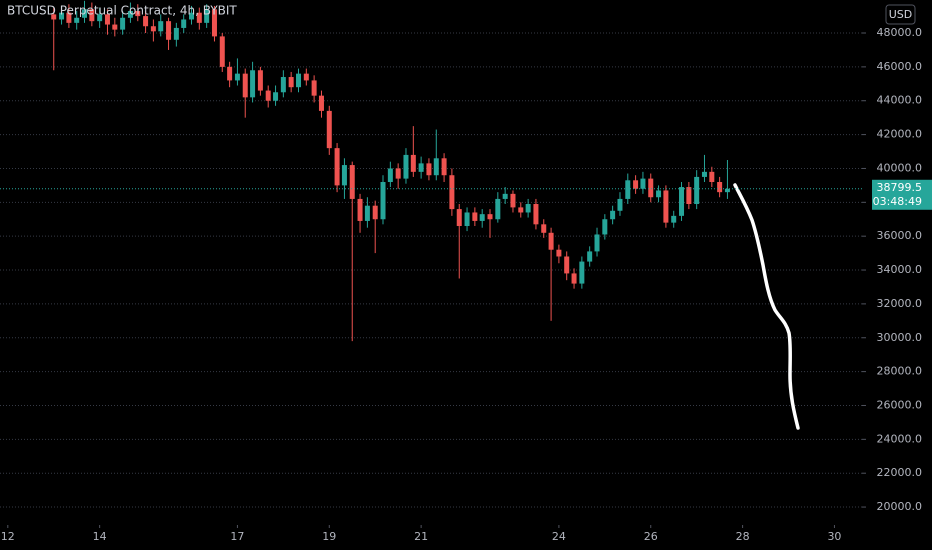 The image size is (932, 550). Describe the element at coordinates (900, 134) in the screenshot. I see `y-tick-label: 42000.0` at that location.